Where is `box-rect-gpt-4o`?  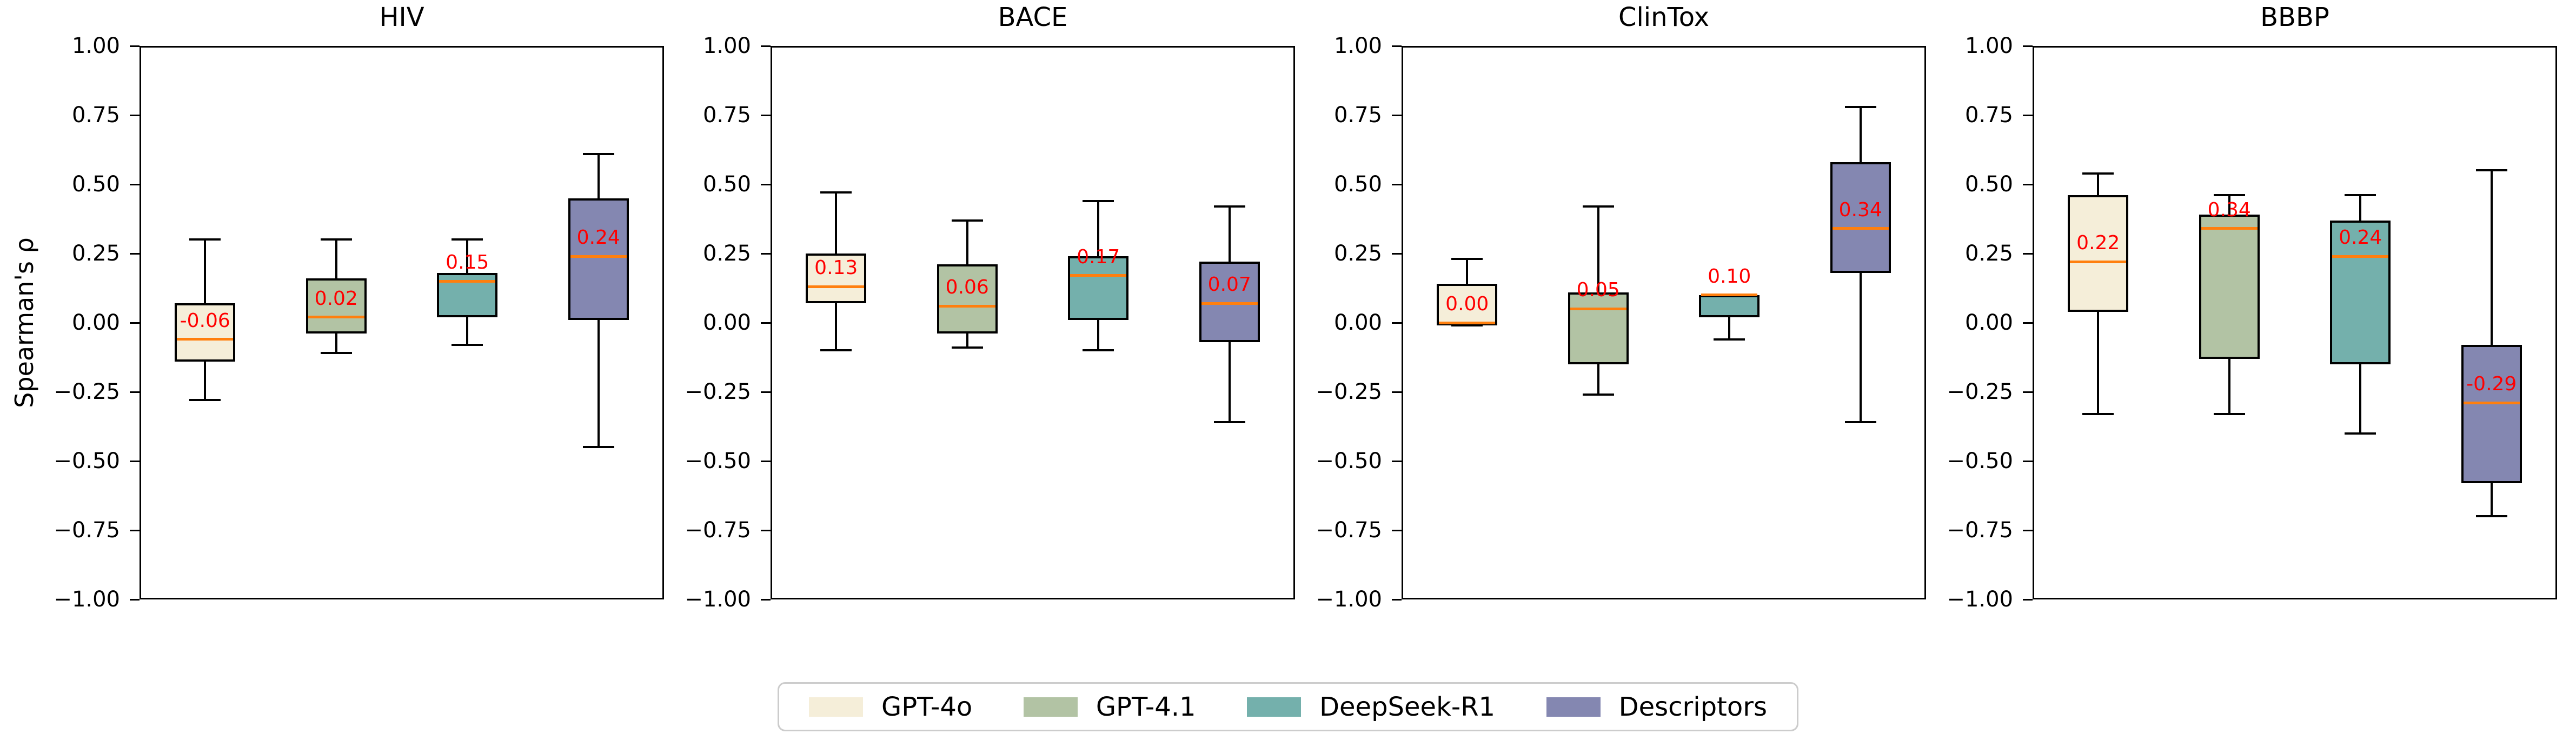
box-rect-gpt-4o is located at coordinates (205, 332).